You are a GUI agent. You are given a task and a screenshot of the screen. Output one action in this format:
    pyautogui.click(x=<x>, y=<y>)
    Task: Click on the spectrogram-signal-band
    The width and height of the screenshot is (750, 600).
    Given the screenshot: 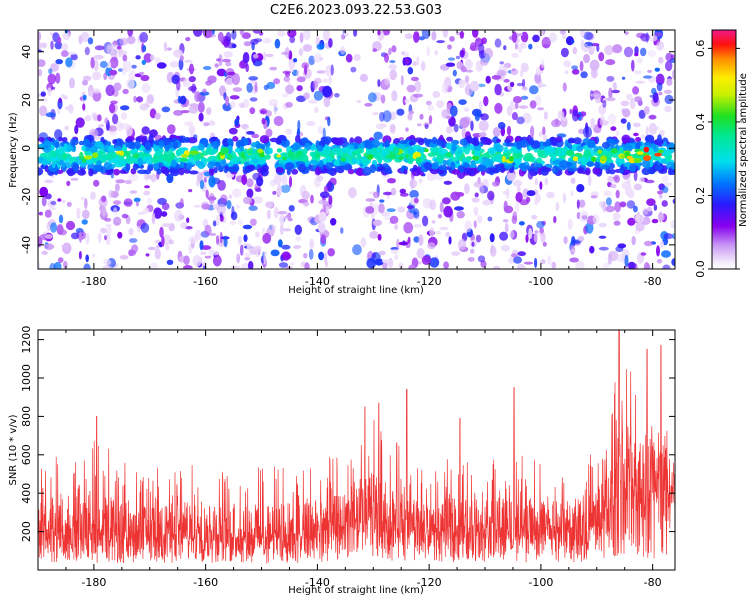 What is the action you would take?
    pyautogui.click(x=356, y=155)
    